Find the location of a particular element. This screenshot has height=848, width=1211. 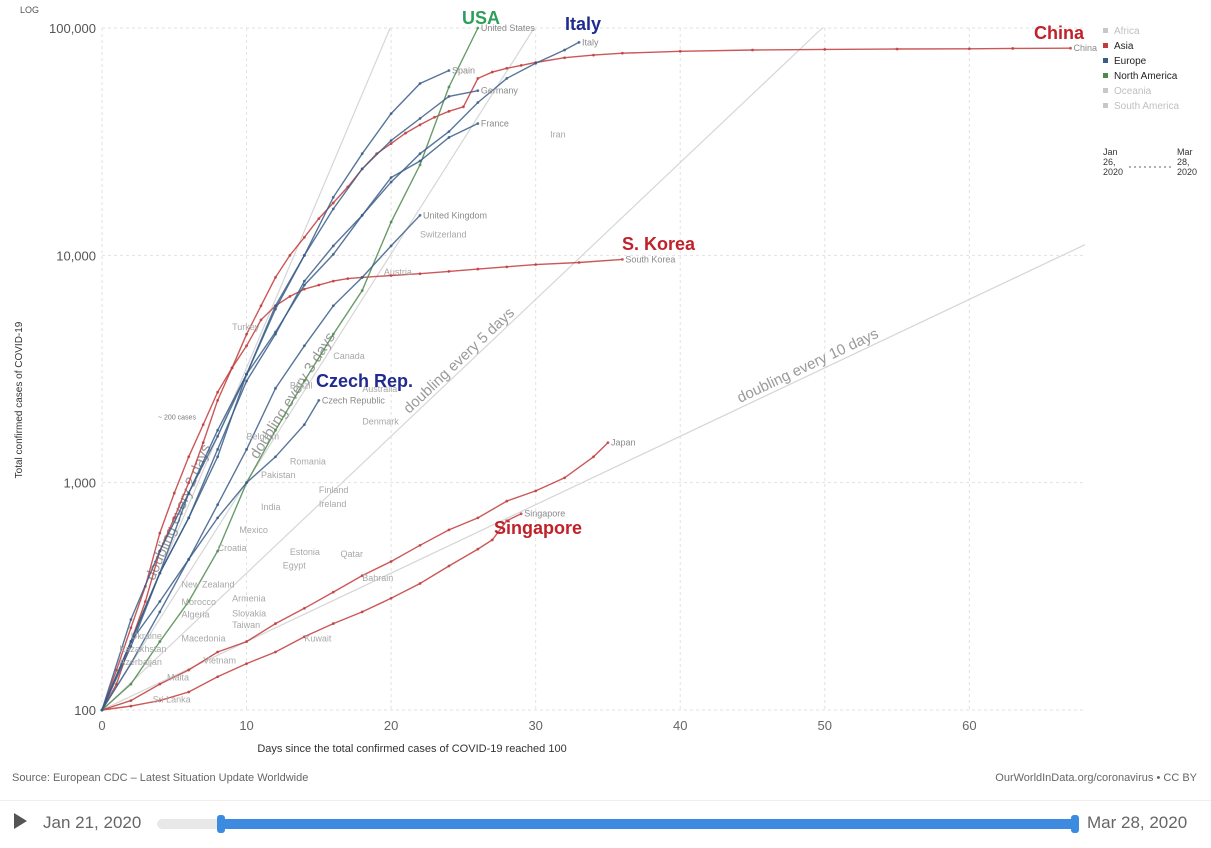

play-icon is located at coordinates (20, 821).